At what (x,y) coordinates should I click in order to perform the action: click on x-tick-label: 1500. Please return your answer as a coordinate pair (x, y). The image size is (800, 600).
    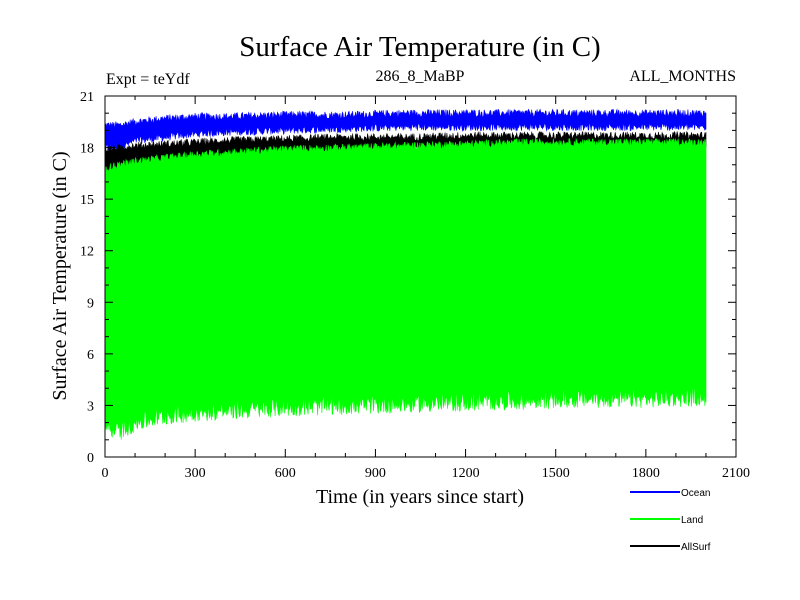
    Looking at the image, I should click on (556, 473).